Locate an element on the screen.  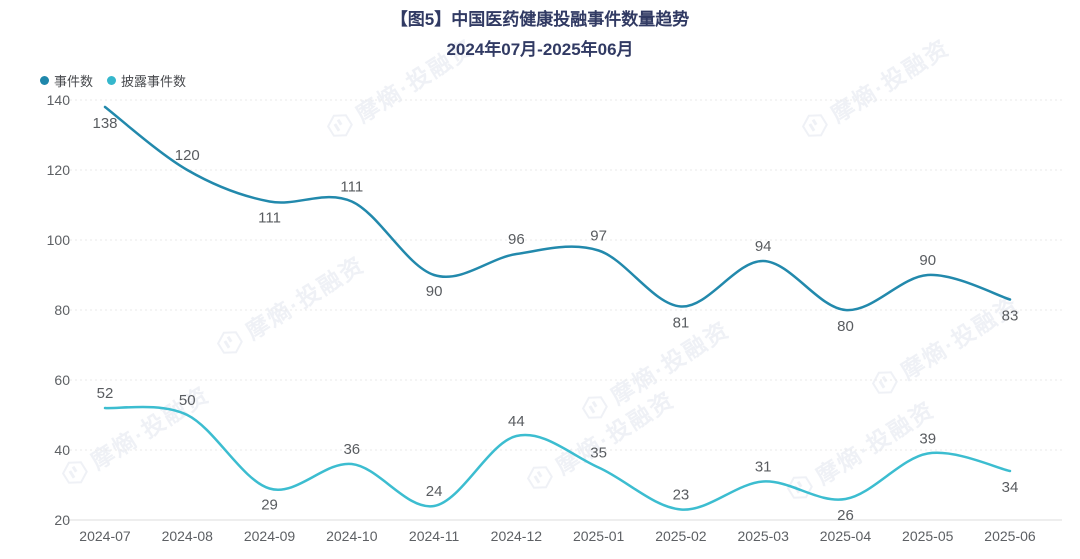
y-axis-tick-100: 100 is located at coordinates (59, 240).